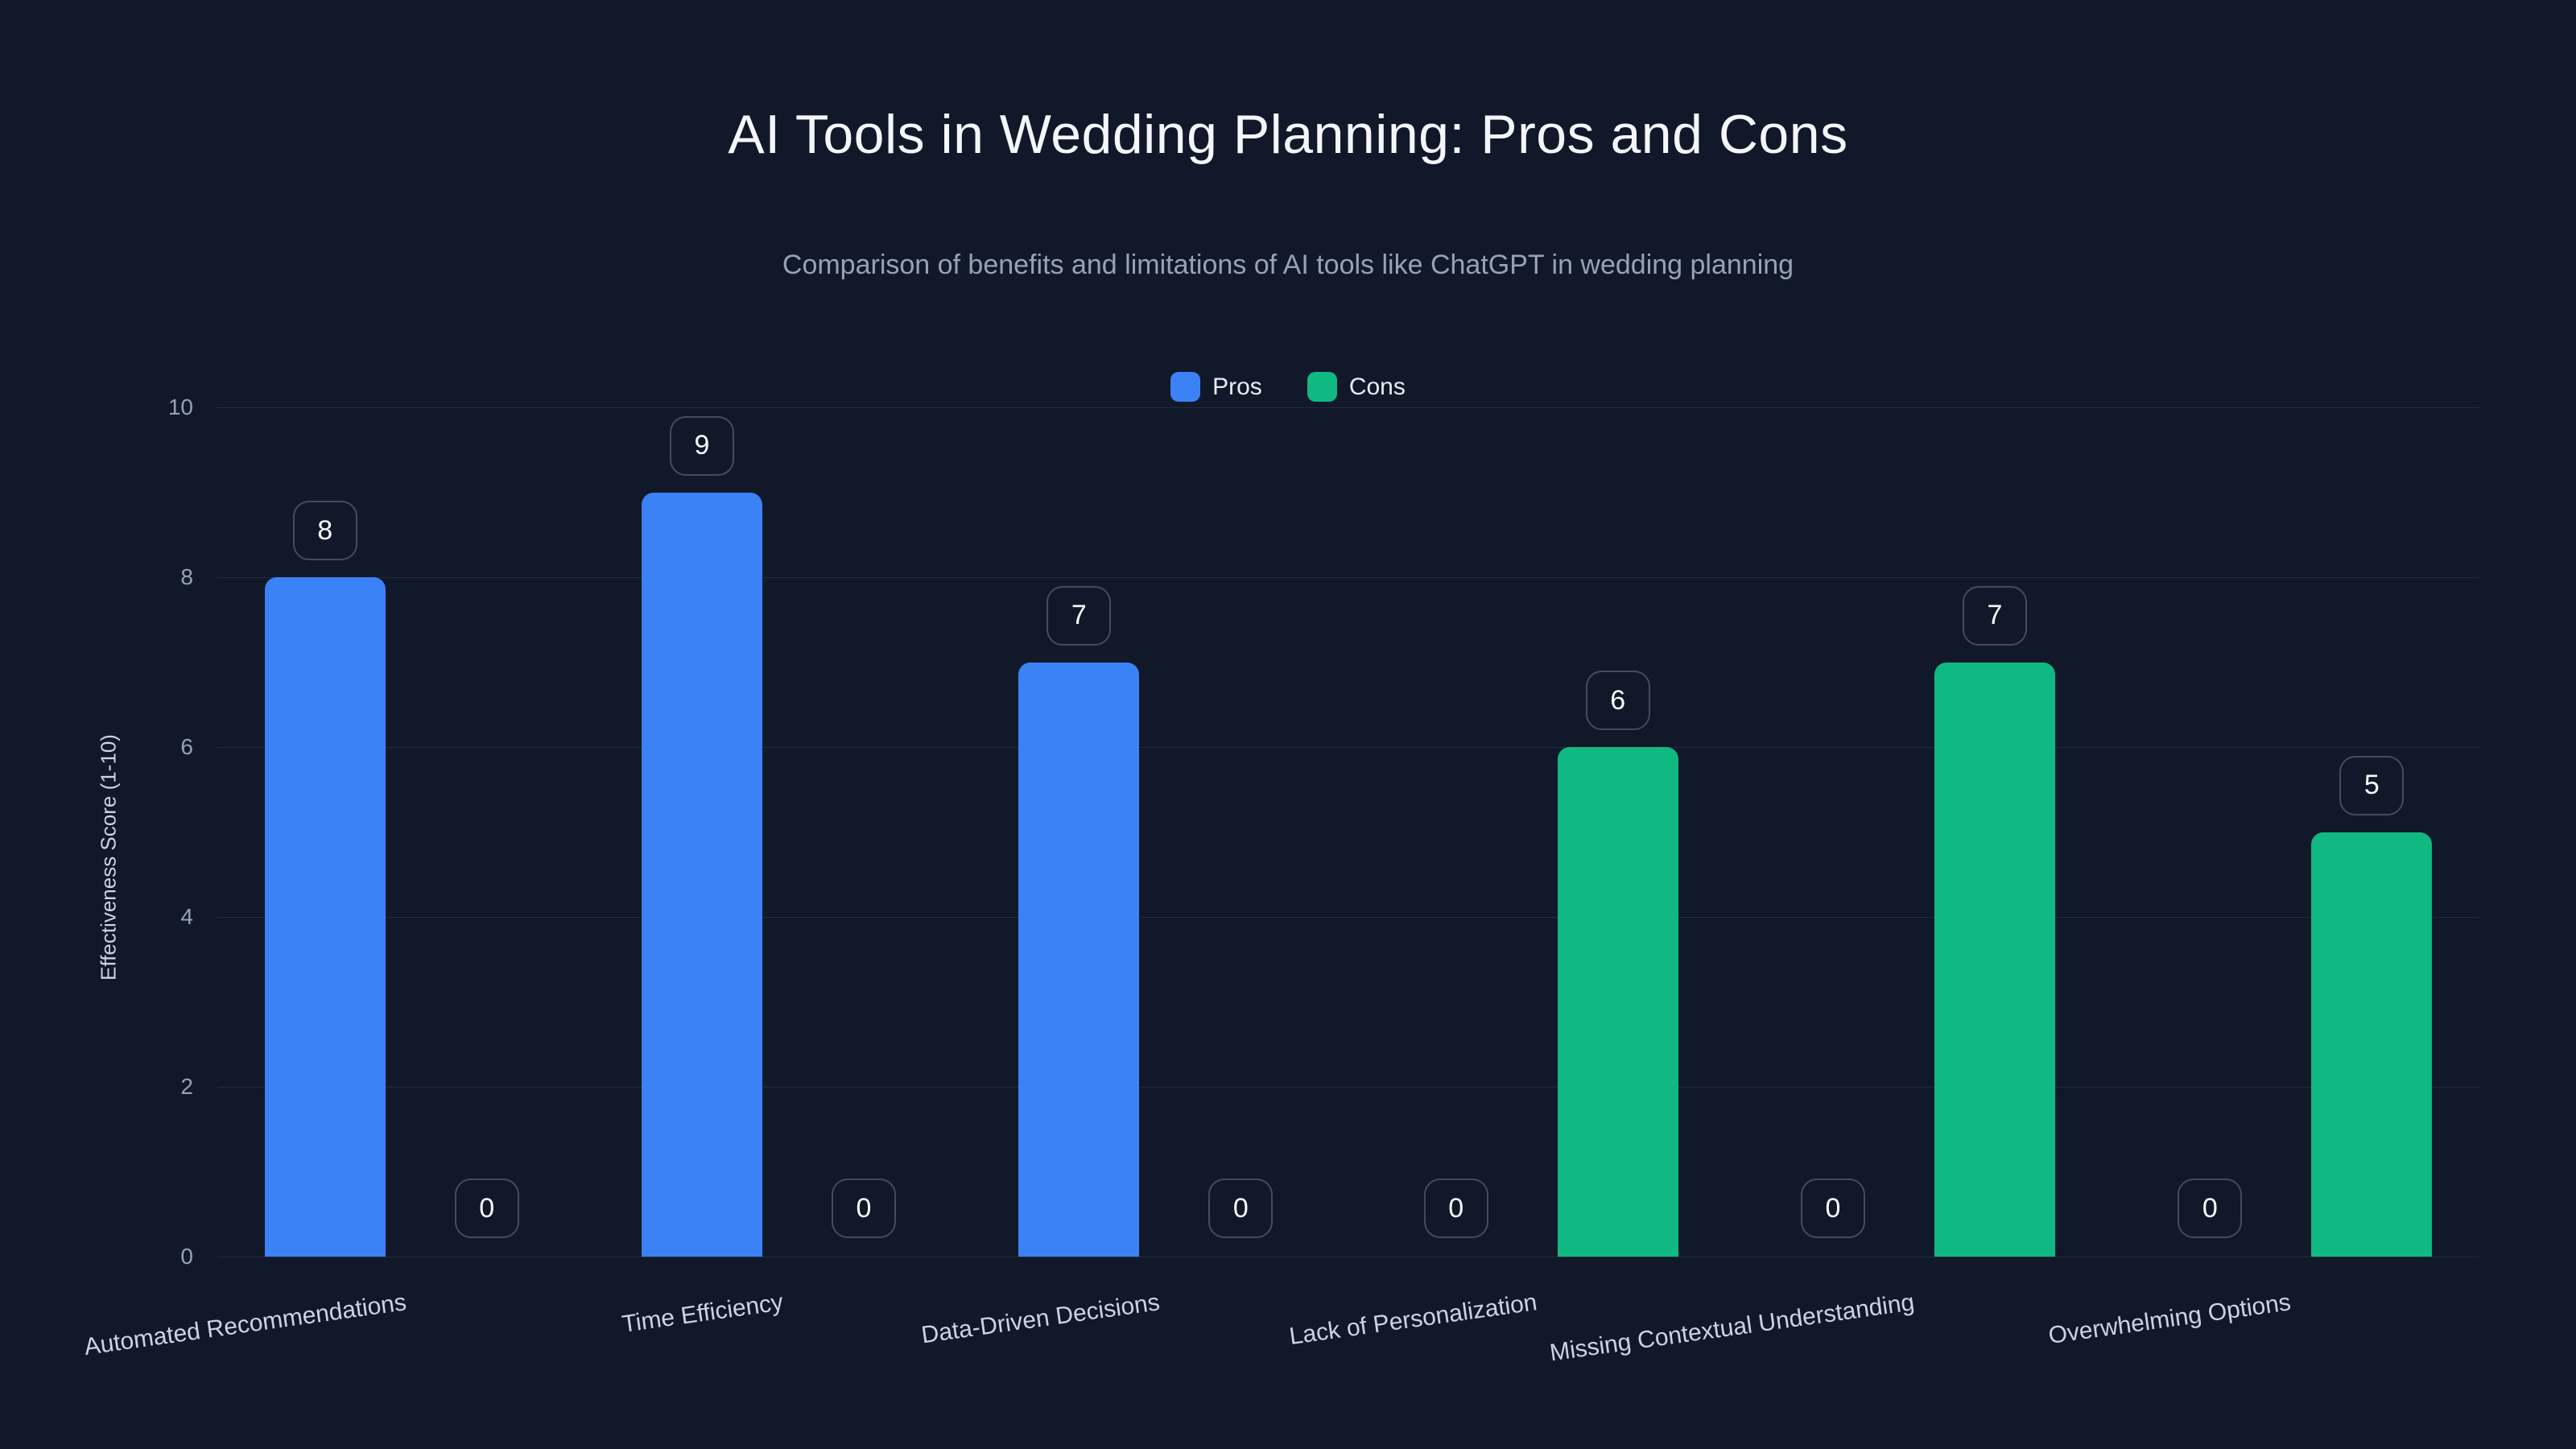 This screenshot has height=1449, width=2576. What do you see at coordinates (486, 1208) in the screenshot?
I see `value-badge-cons-0: 0` at bounding box center [486, 1208].